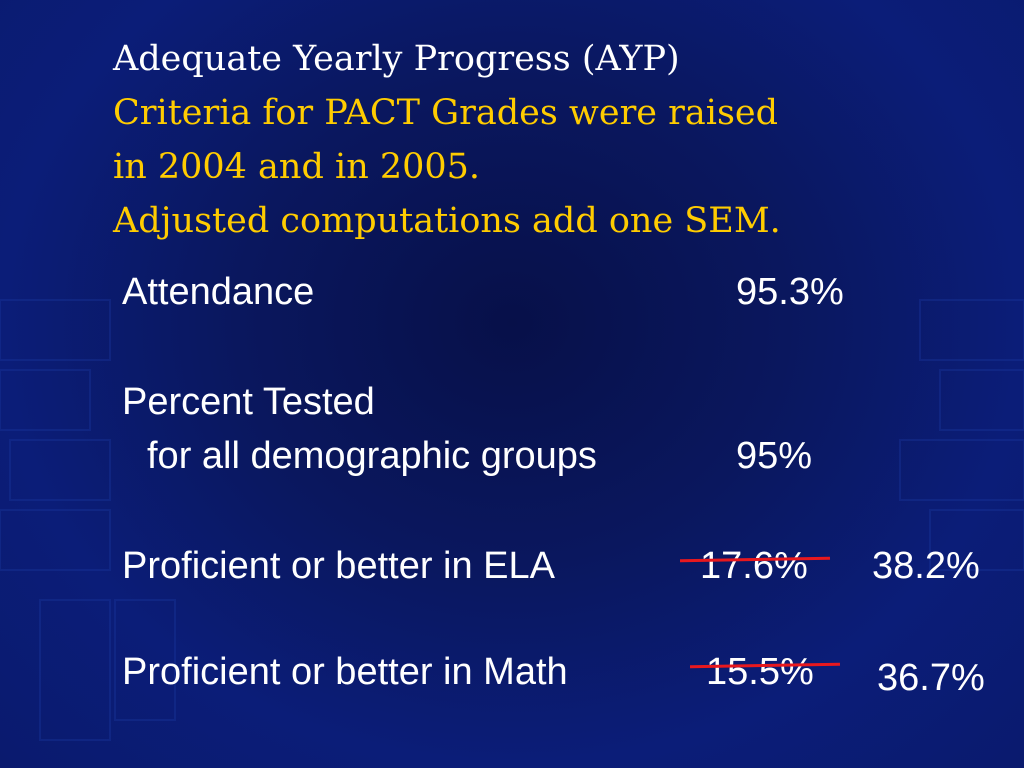 The height and width of the screenshot is (768, 1024). What do you see at coordinates (396, 59) in the screenshot?
I see `title-line: Adequate Yearly Progress (AYP)` at bounding box center [396, 59].